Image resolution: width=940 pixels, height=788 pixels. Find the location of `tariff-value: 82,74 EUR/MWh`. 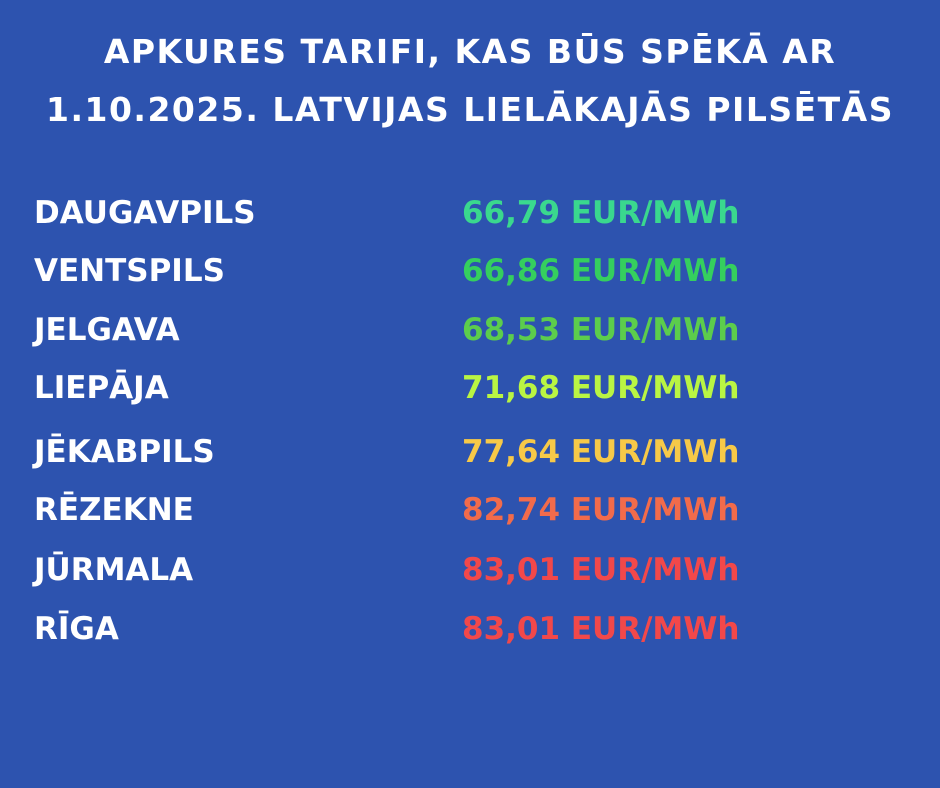

tariff-value: 82,74 EUR/MWh is located at coordinates (601, 510).